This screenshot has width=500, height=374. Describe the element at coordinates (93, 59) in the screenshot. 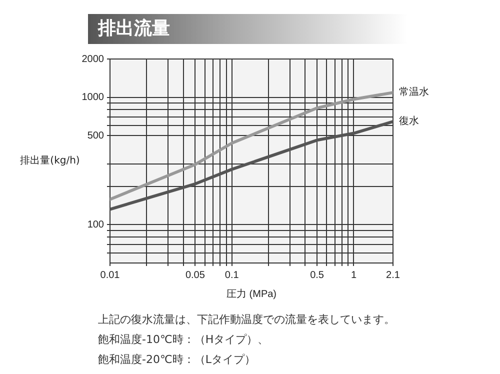

I see `y-tick-label: 2000` at that location.